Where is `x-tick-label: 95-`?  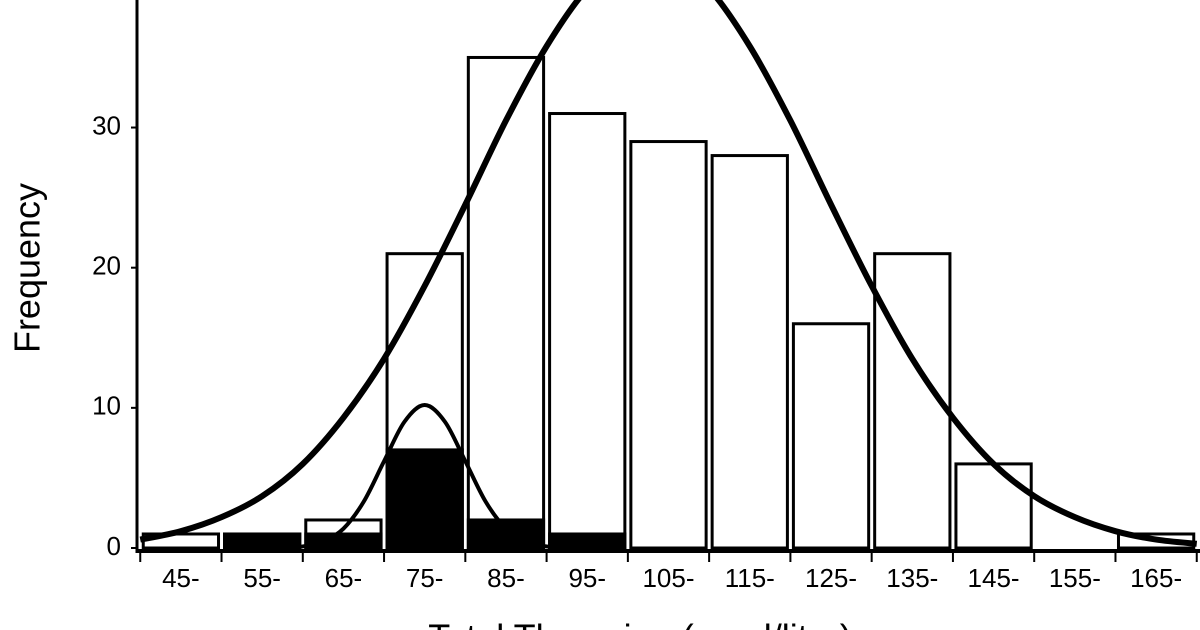 x-tick-label: 95- is located at coordinates (587, 578).